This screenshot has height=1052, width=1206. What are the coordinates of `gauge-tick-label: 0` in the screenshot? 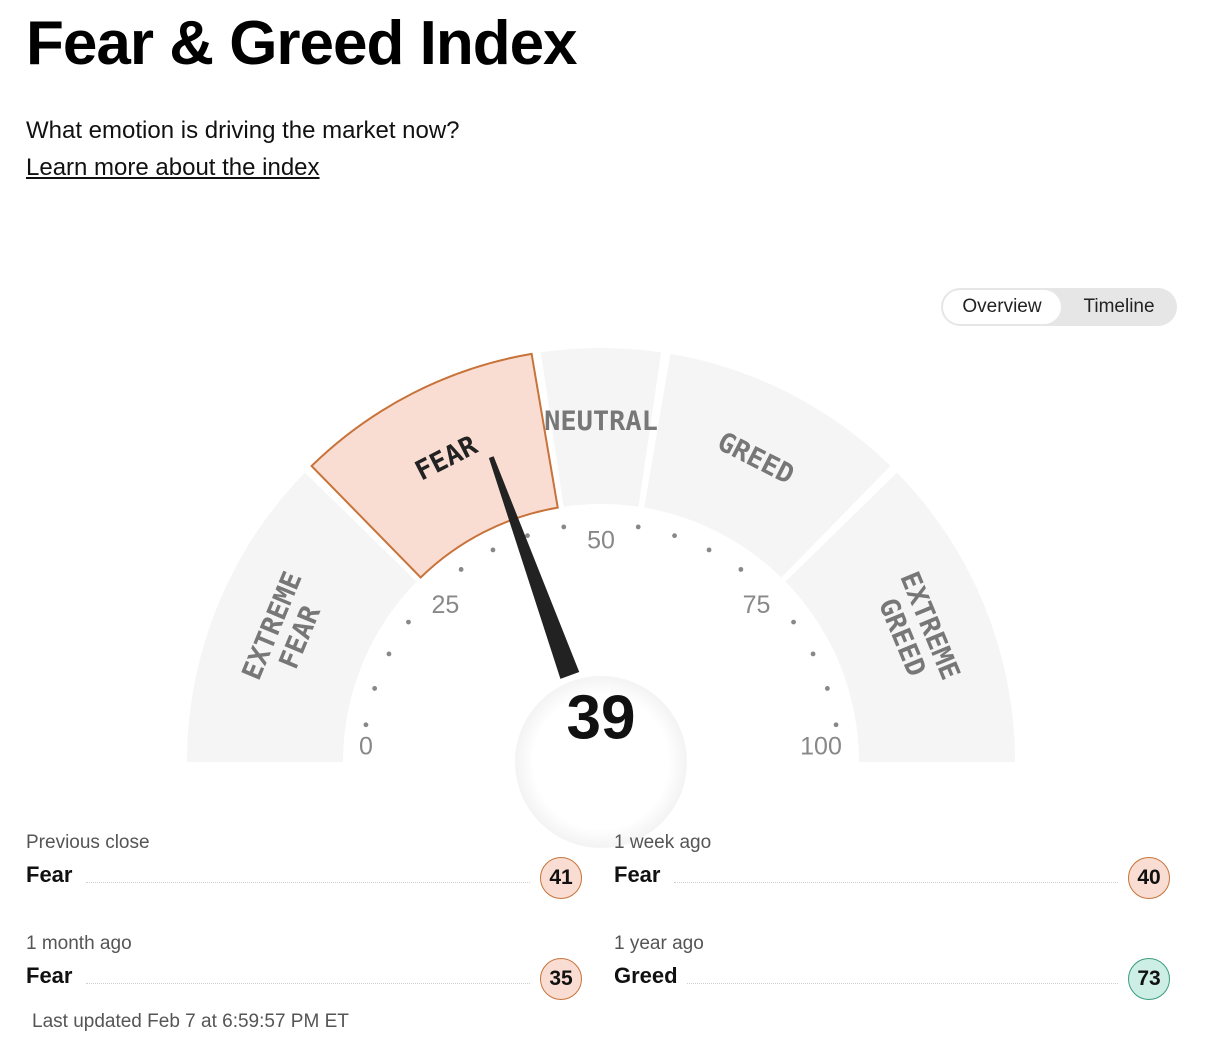 It's located at (366, 747).